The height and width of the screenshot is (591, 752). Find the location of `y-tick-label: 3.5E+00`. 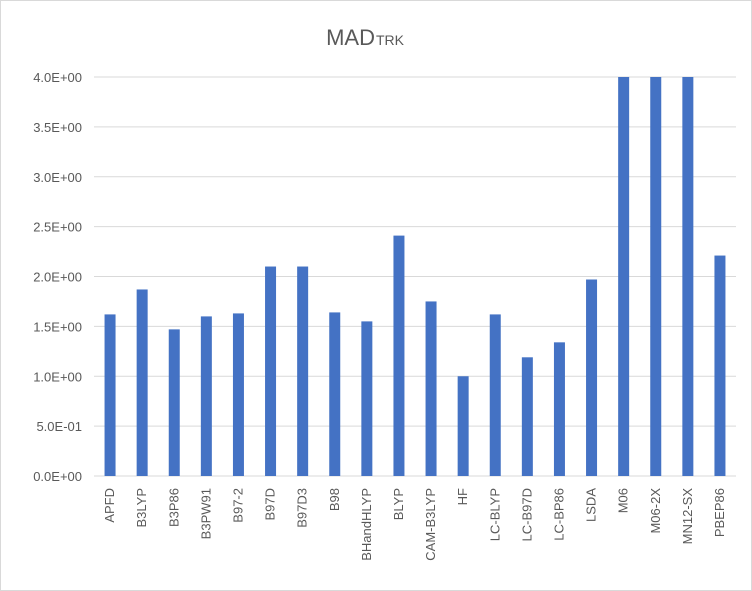

y-tick-label: 3.5E+00 is located at coordinates (57, 127).